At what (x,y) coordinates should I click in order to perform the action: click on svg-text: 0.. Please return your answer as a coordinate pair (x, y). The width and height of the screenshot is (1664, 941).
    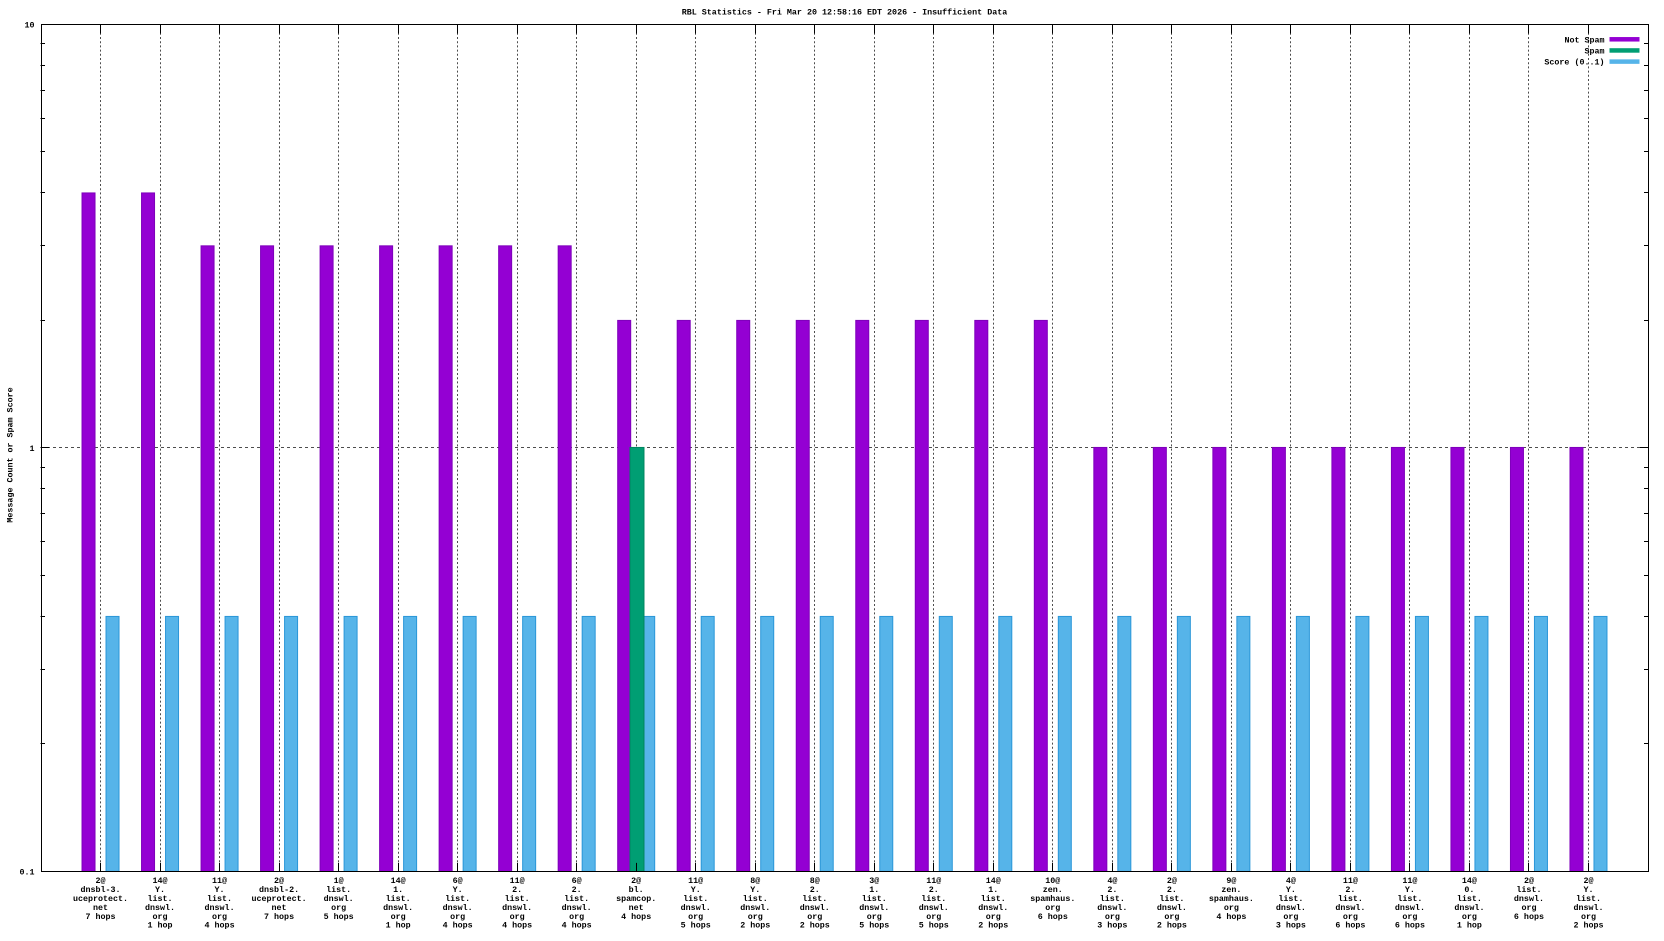
    Looking at the image, I should click on (1469, 890).